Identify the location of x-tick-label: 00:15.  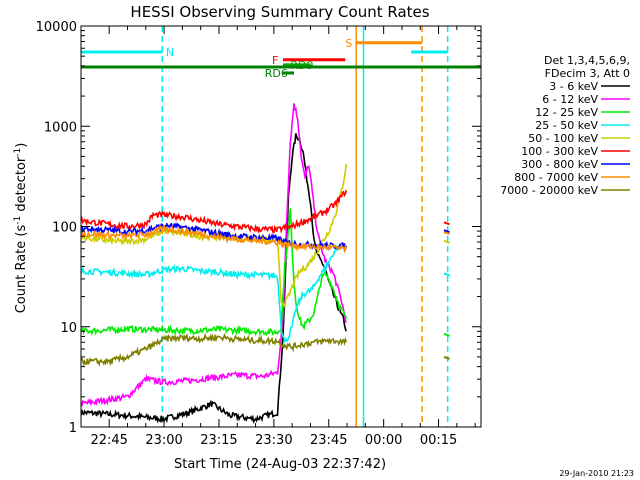
(438, 440).